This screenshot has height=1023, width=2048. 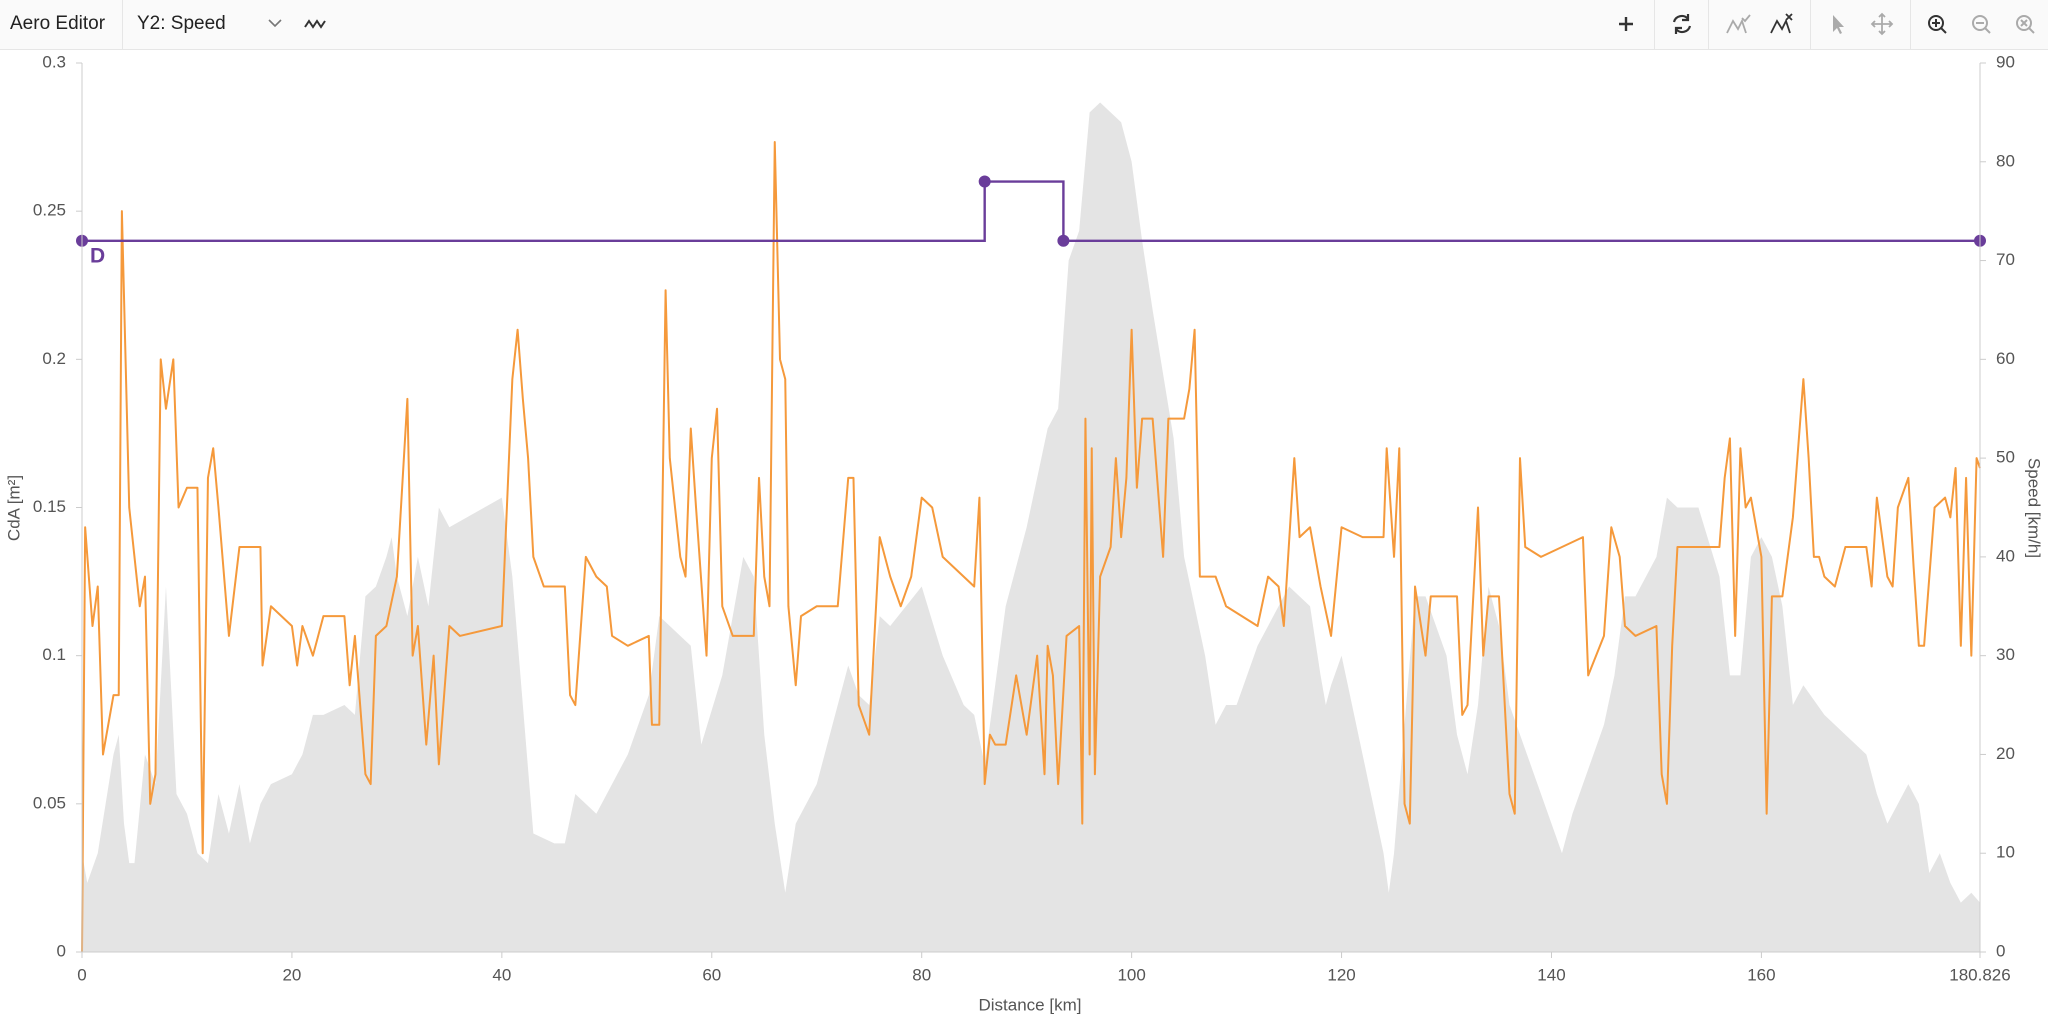 I want to click on y2-tick-label: 30, so click(x=2005, y=654).